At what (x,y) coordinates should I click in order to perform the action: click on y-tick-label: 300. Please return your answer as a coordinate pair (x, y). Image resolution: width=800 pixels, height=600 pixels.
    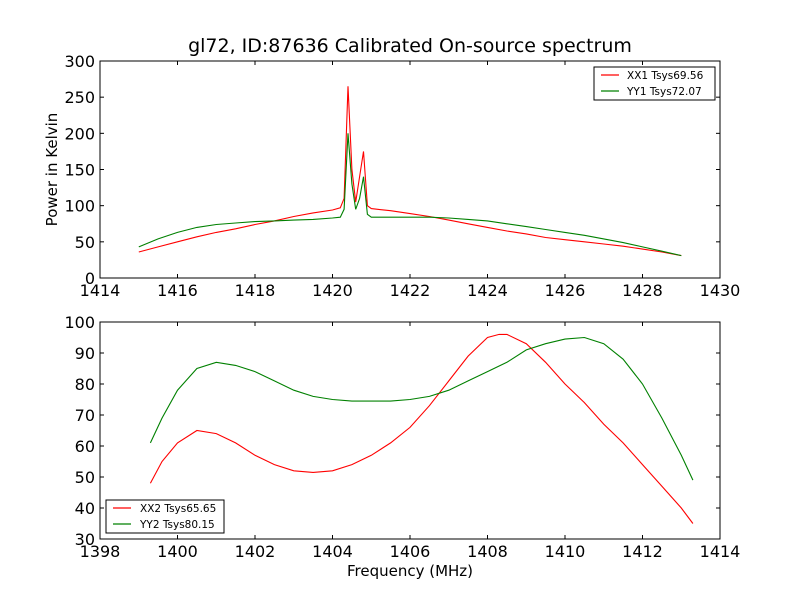
    Looking at the image, I should click on (79, 61).